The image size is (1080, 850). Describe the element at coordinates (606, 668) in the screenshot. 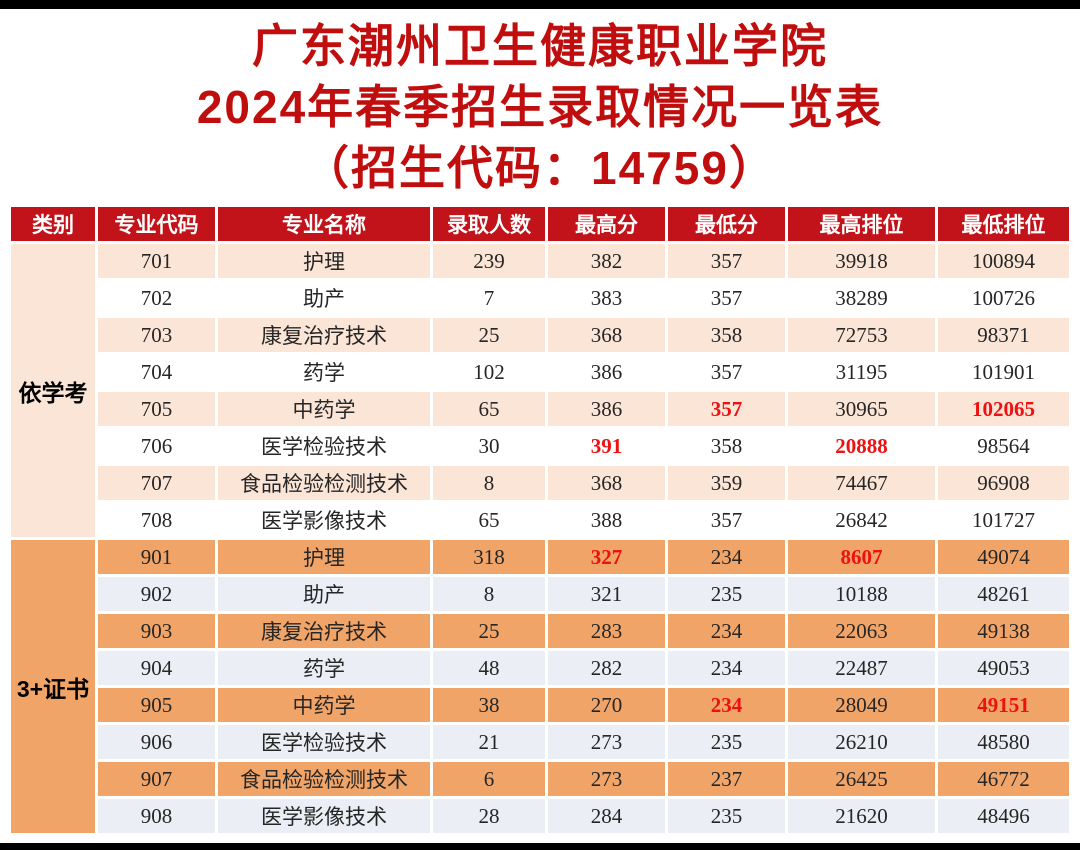

I see `table-cell: 282` at that location.